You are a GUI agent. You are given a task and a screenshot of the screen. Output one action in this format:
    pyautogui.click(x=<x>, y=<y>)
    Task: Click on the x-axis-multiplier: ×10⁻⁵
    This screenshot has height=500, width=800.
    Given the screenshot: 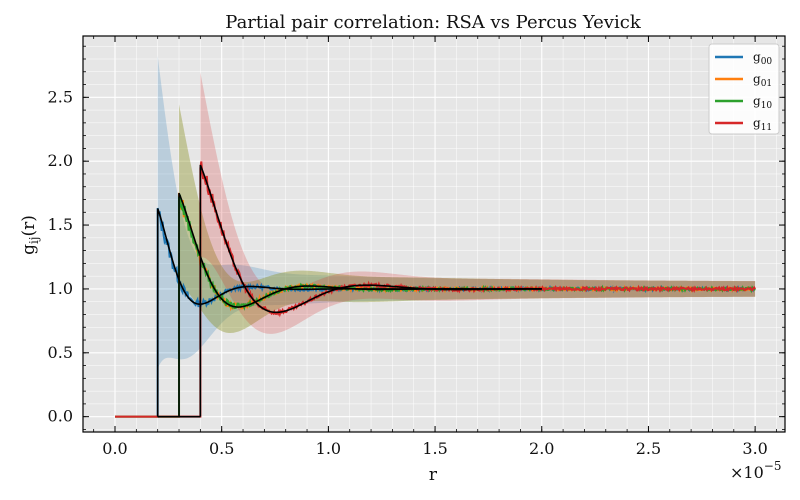 What is the action you would take?
    pyautogui.click(x=755, y=470)
    